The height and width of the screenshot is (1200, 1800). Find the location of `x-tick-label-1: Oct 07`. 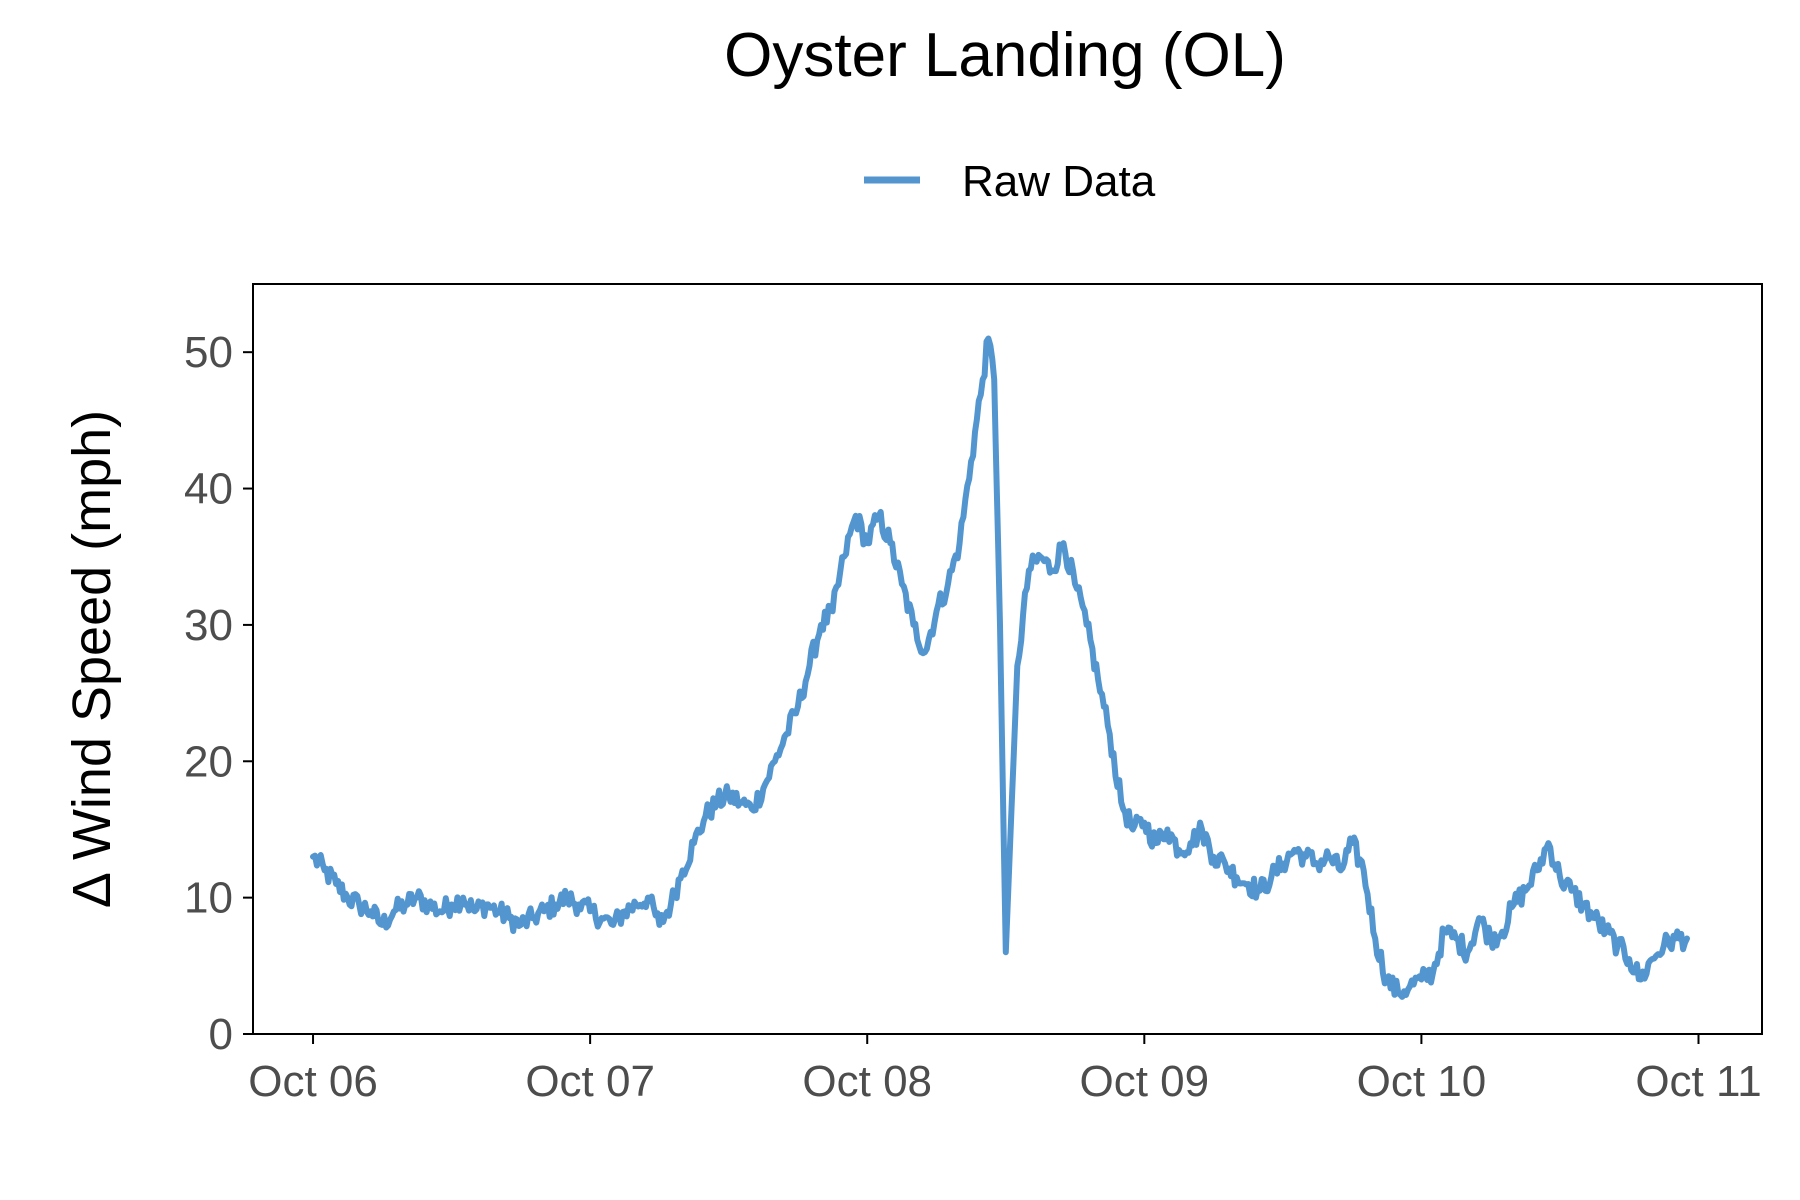

x-tick-label-1: Oct 07 is located at coordinates (590, 1081).